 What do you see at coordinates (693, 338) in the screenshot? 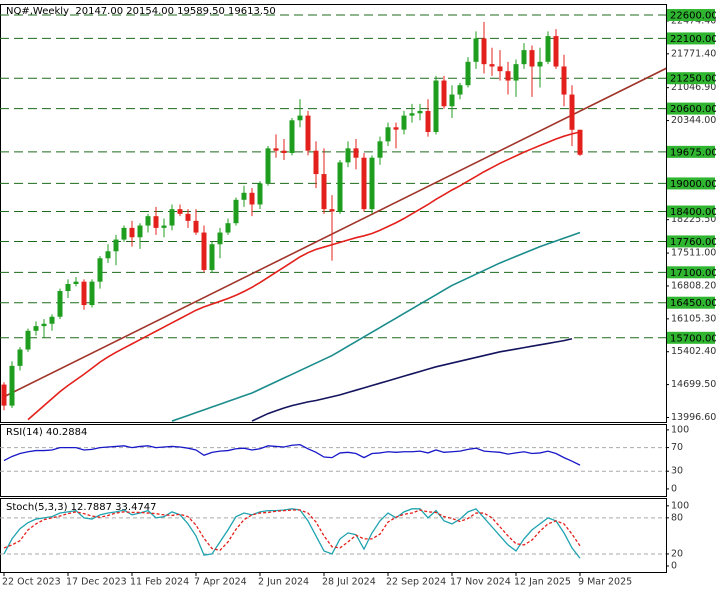
I see `level-label: 15700.00` at bounding box center [693, 338].